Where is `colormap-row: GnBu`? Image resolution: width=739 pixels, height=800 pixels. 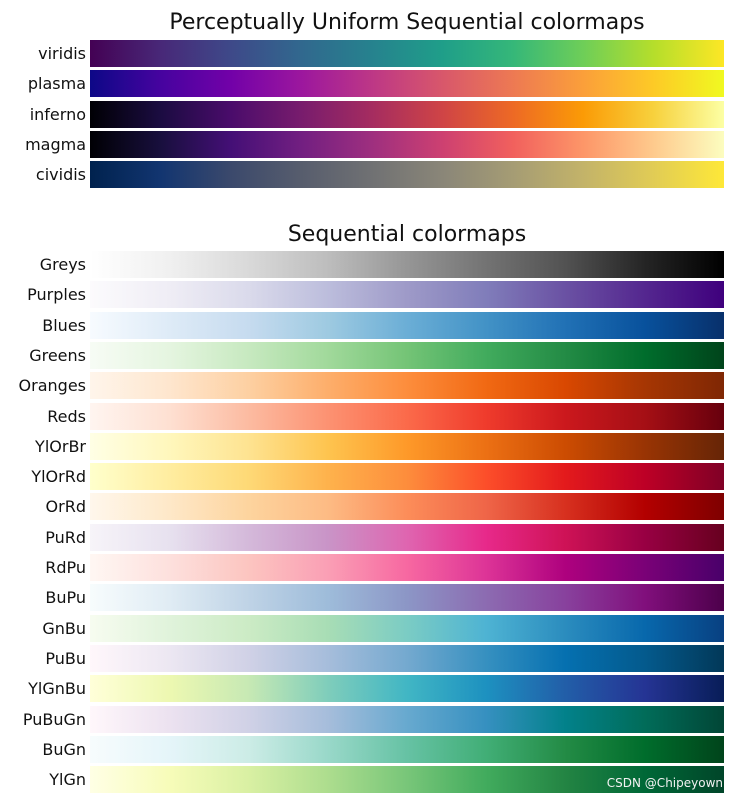
colormap-row: GnBu is located at coordinates (369, 628).